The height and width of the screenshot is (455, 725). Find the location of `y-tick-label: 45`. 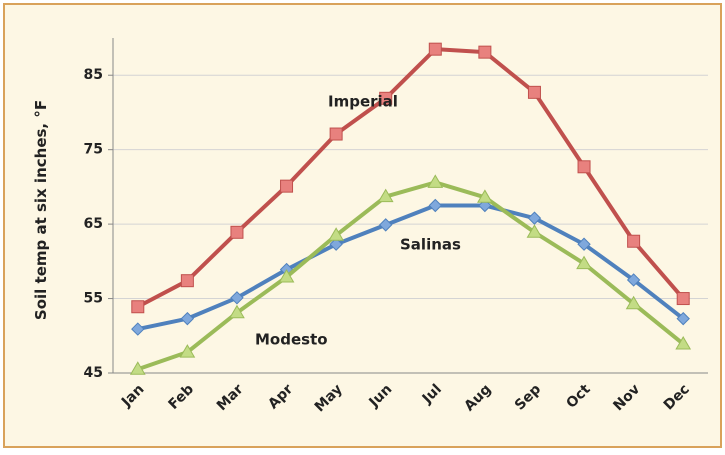

y-tick-label: 45 is located at coordinates (93, 373).